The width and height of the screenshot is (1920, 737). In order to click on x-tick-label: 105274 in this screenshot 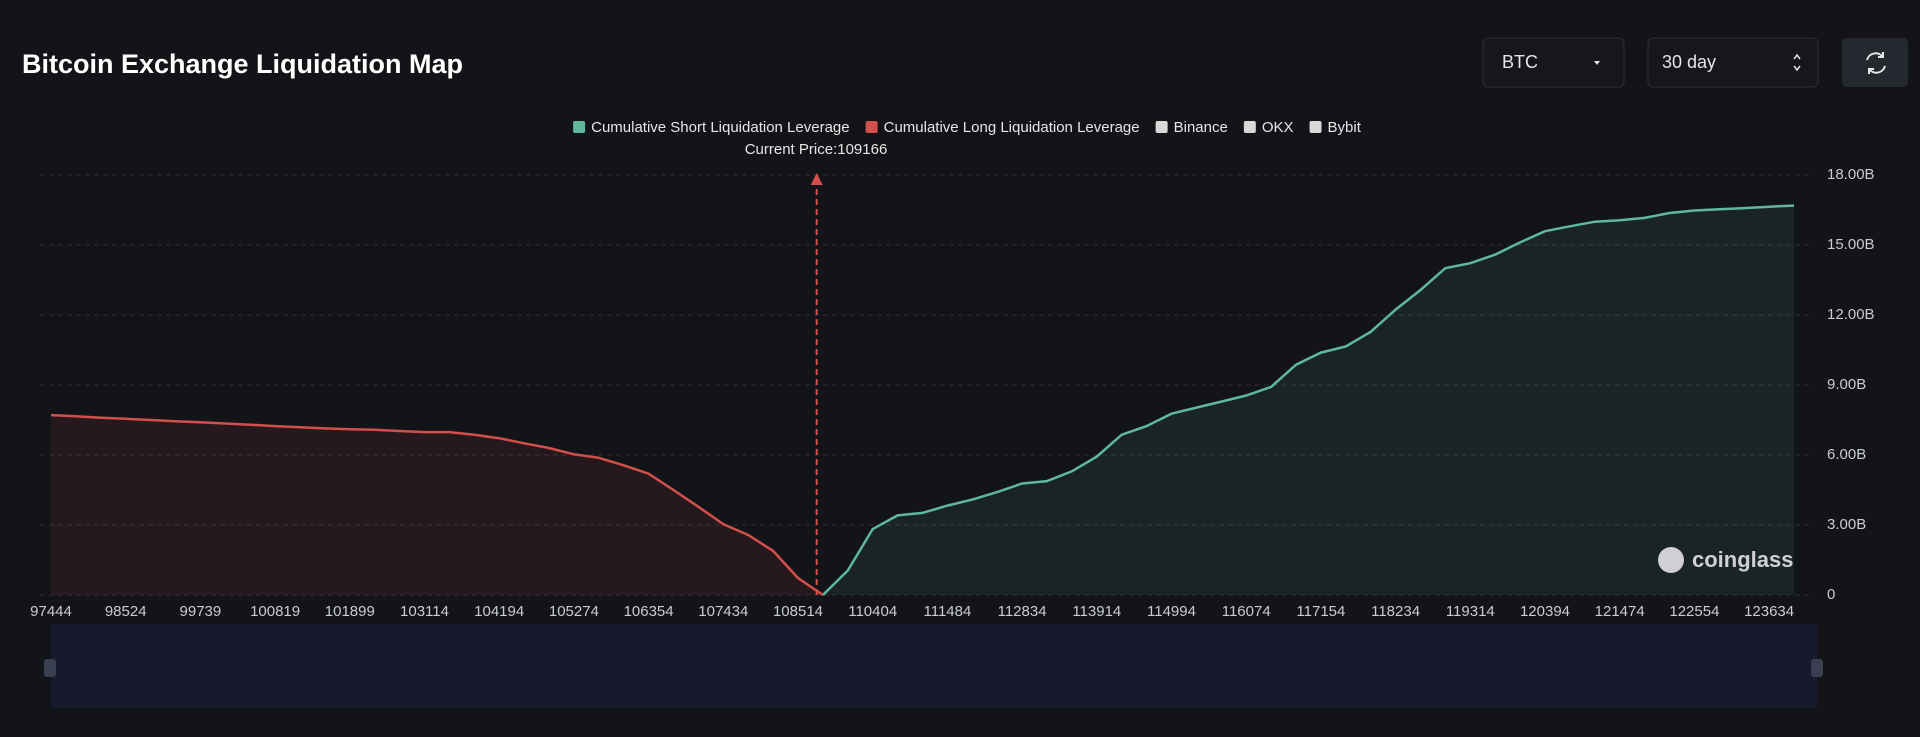, I will do `click(574, 611)`.